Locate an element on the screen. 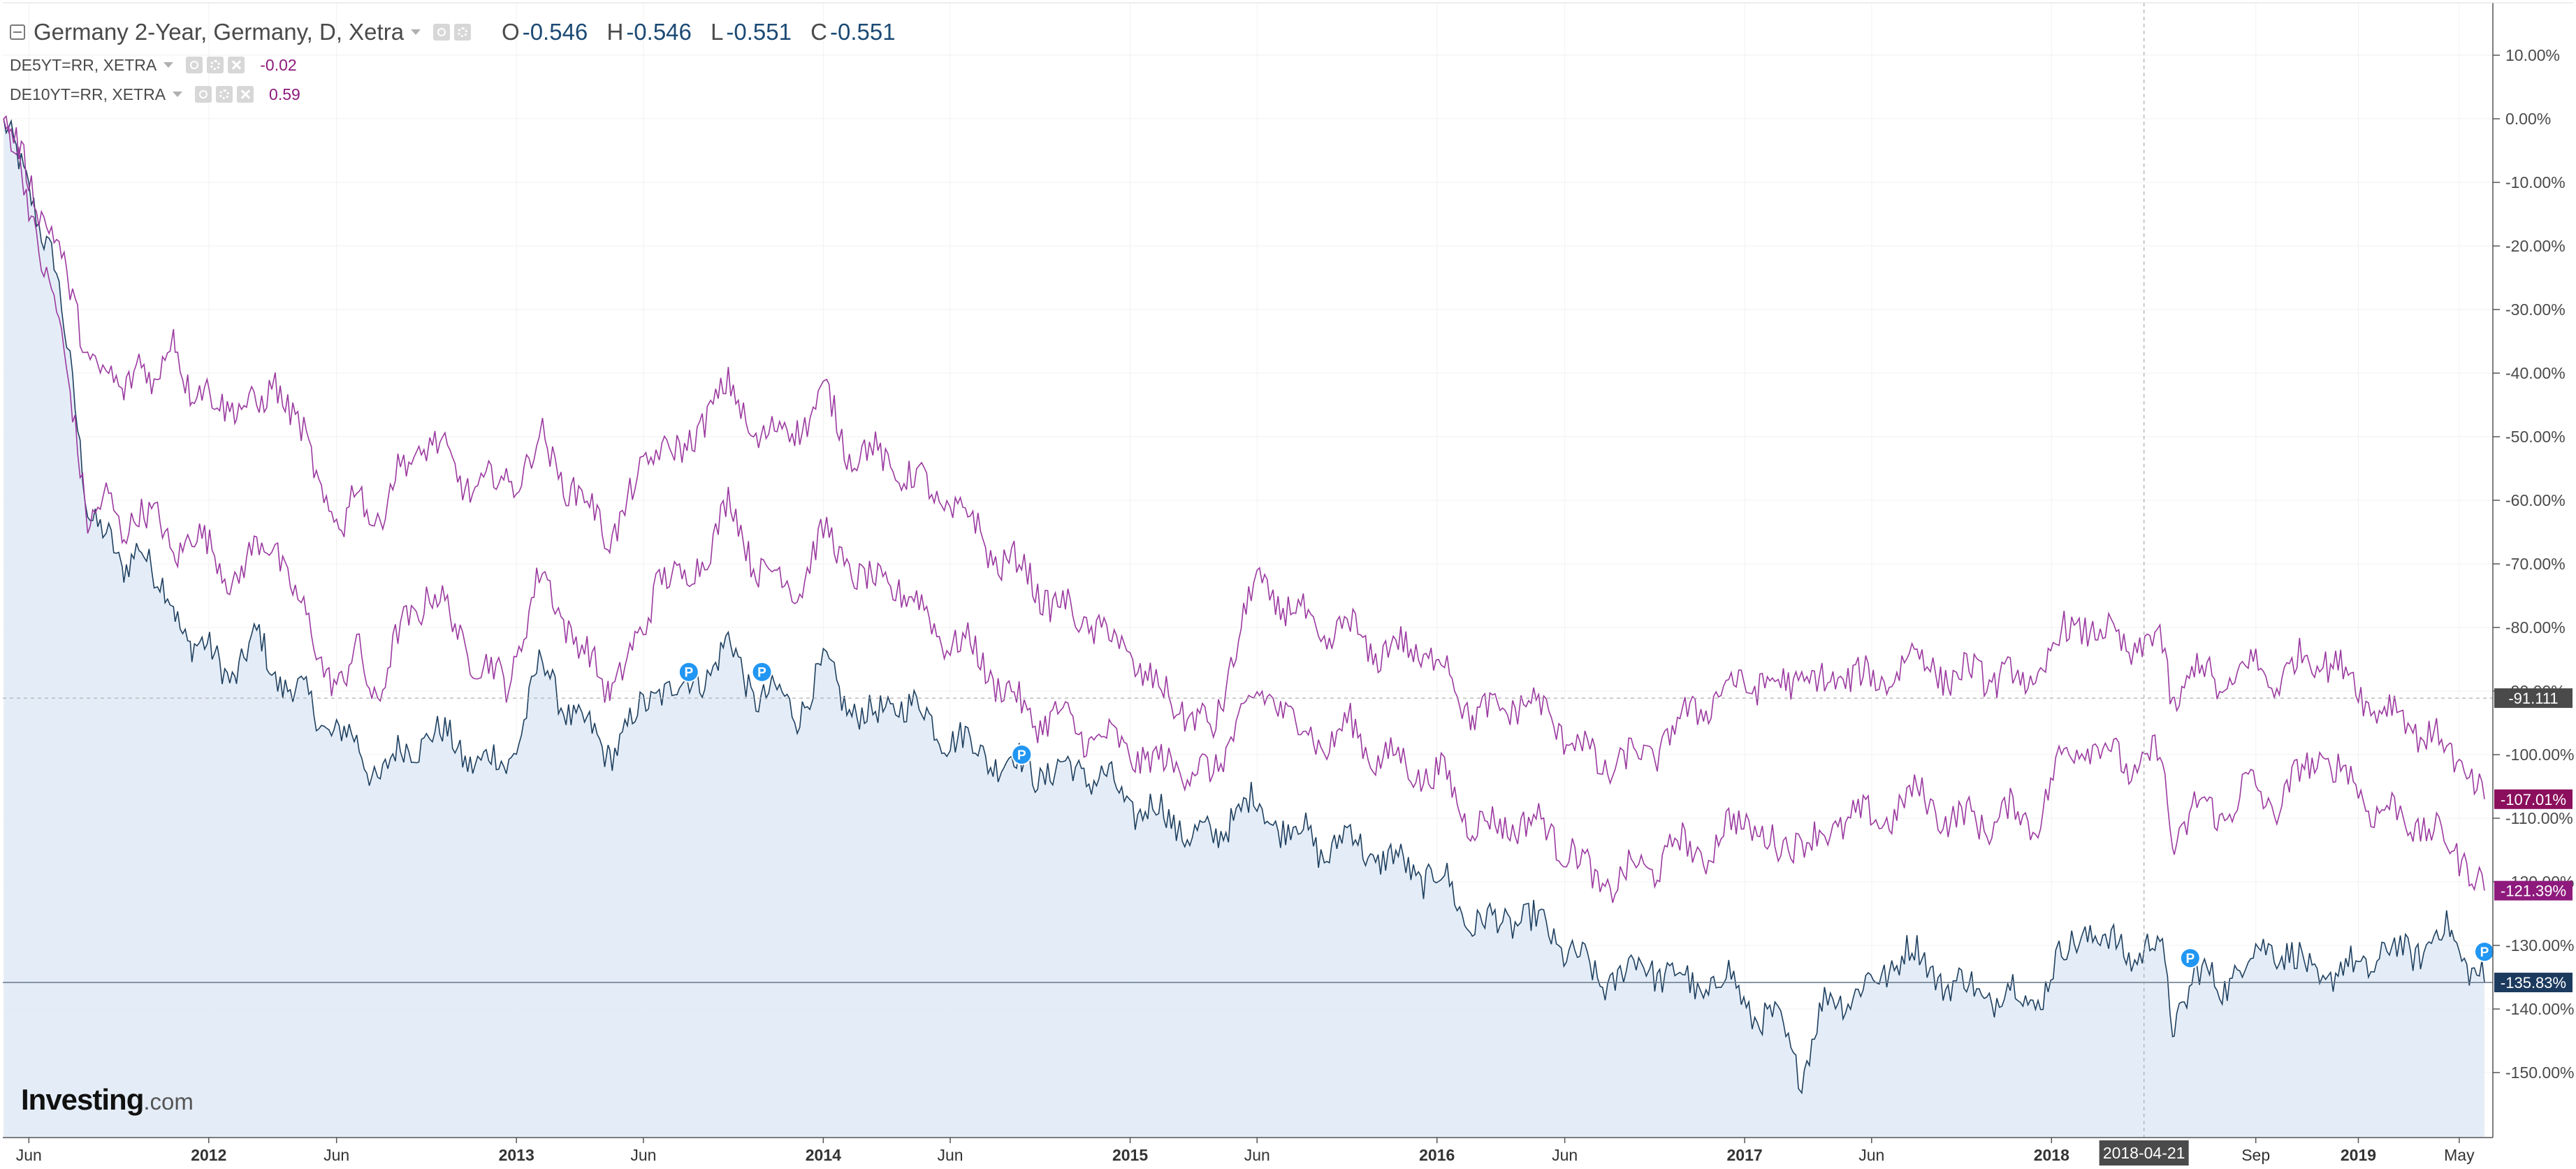  de10-last-badge: -107.01% is located at coordinates (2533, 799).